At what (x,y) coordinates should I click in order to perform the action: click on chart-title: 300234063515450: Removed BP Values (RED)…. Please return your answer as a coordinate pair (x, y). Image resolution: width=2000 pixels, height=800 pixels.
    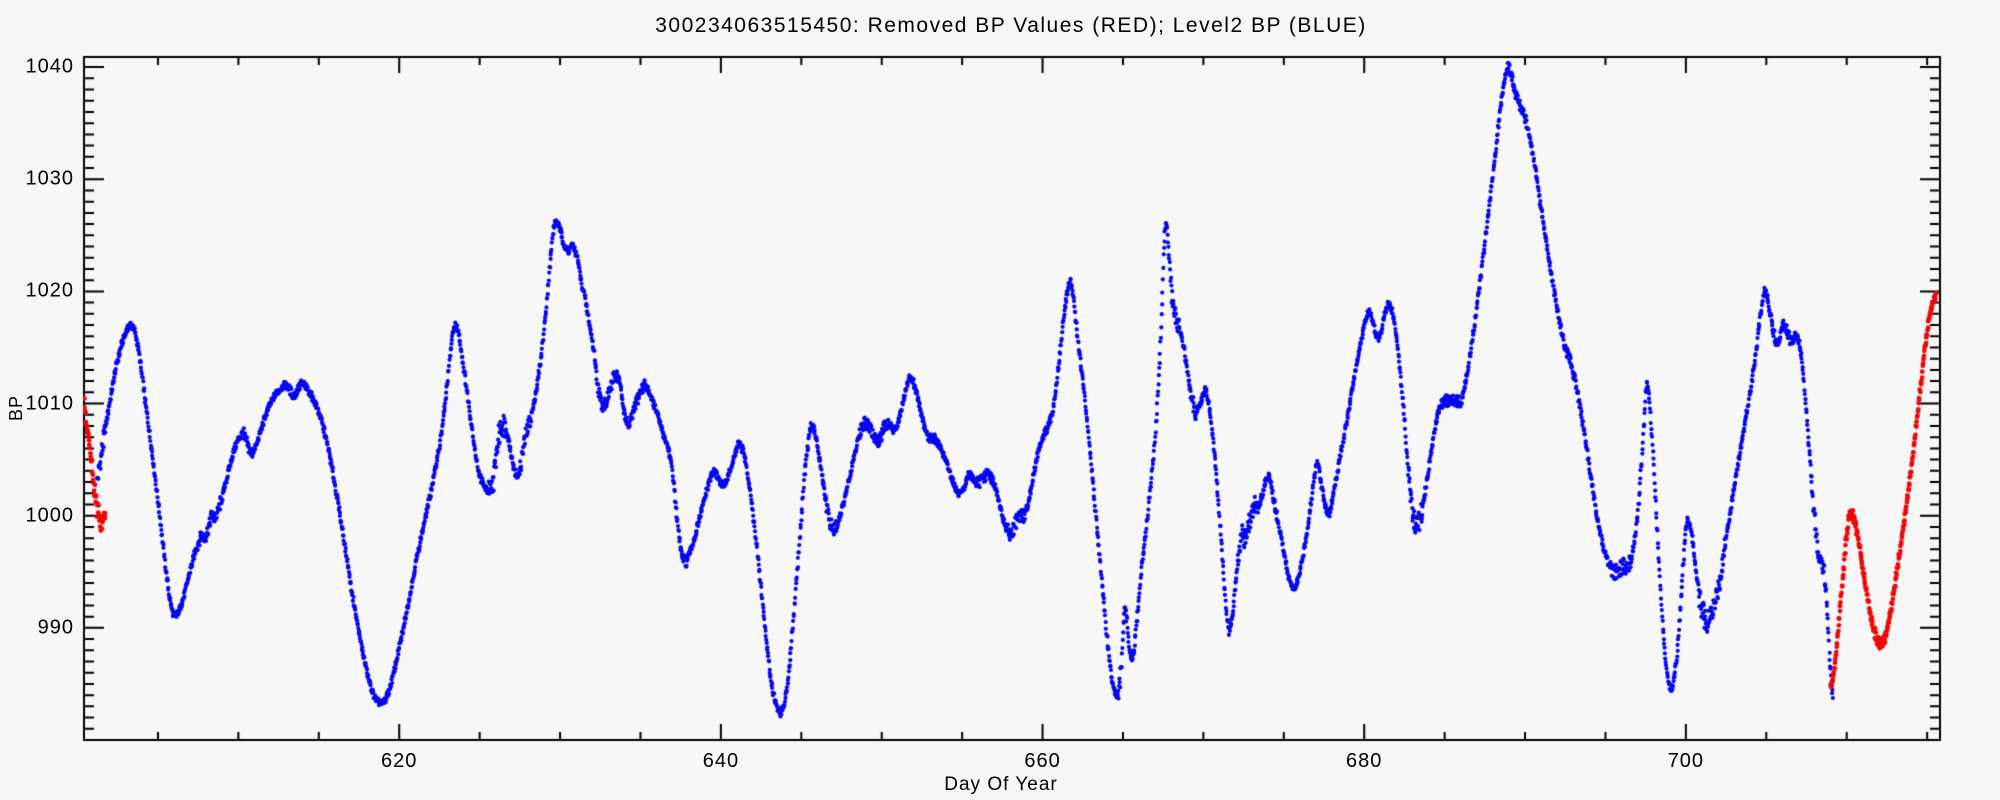
    Looking at the image, I should click on (1011, 25).